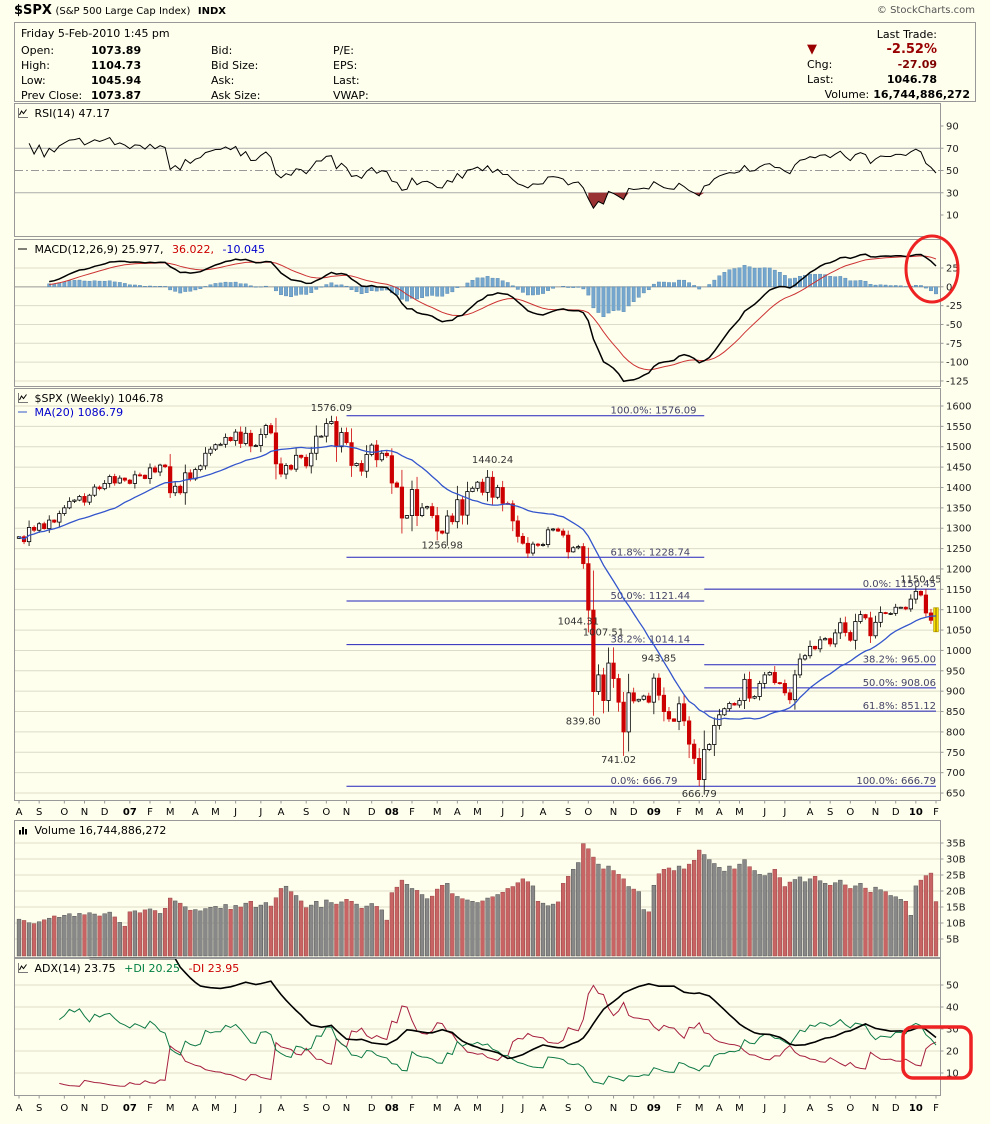  Describe the element at coordinates (654, 1108) in the screenshot. I see `svg-text: 09` at that location.